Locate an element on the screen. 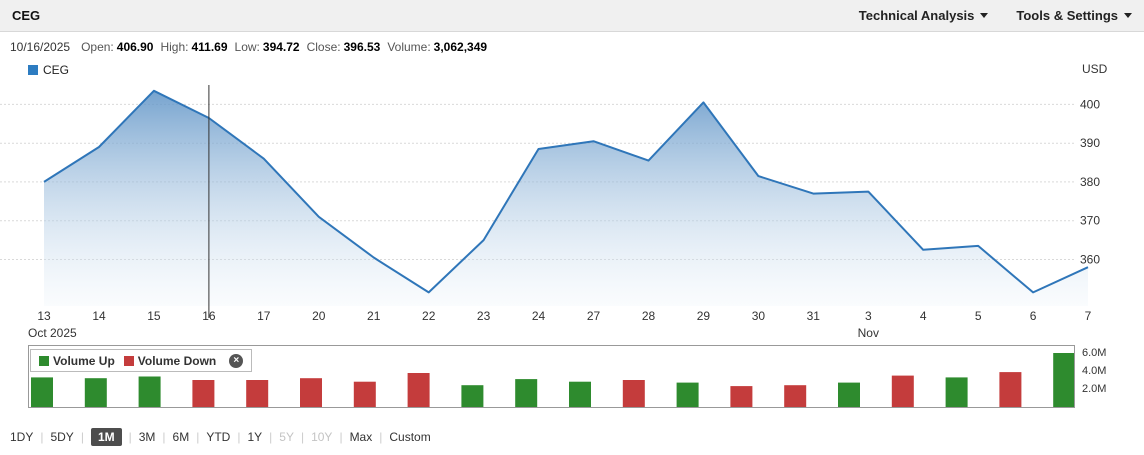 The height and width of the screenshot is (455, 1144). range-option-1dy: 1DY is located at coordinates (22, 437).